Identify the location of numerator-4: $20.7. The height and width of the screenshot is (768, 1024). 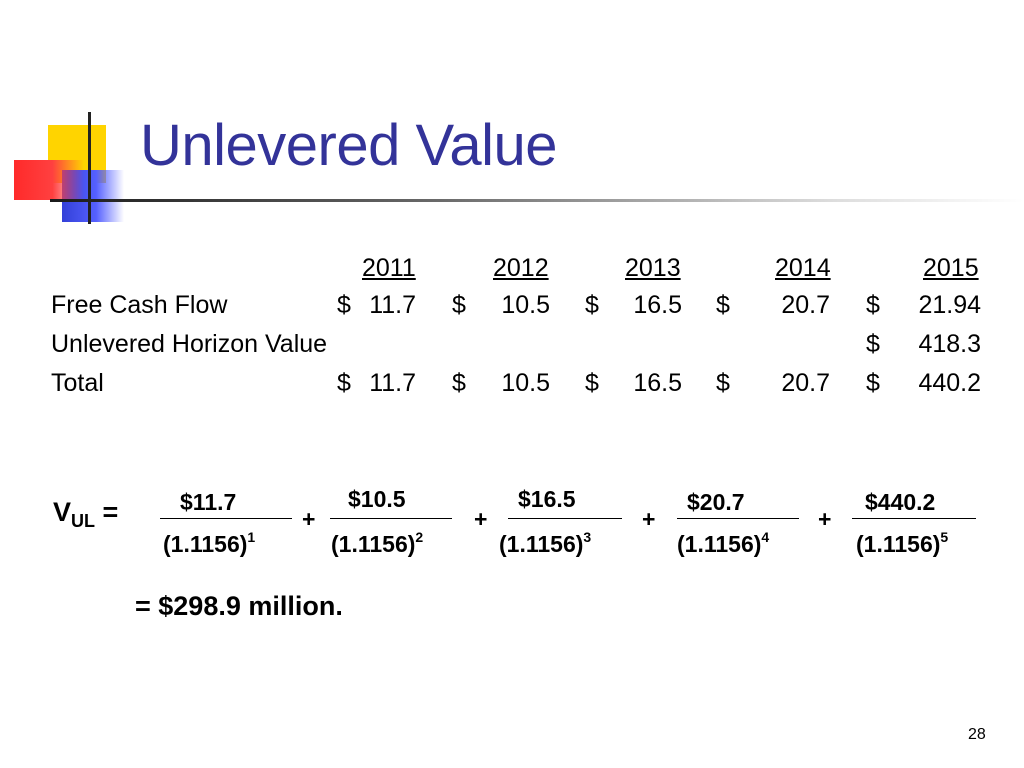
(716, 502).